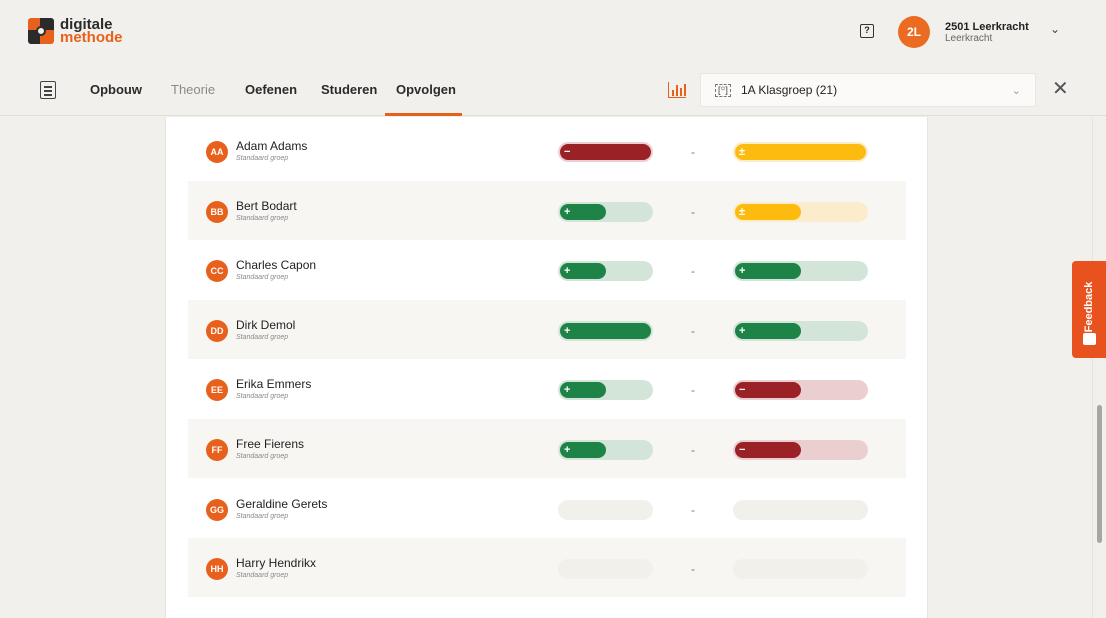  What do you see at coordinates (272, 146) in the screenshot?
I see `student-name: Adam Adams` at bounding box center [272, 146].